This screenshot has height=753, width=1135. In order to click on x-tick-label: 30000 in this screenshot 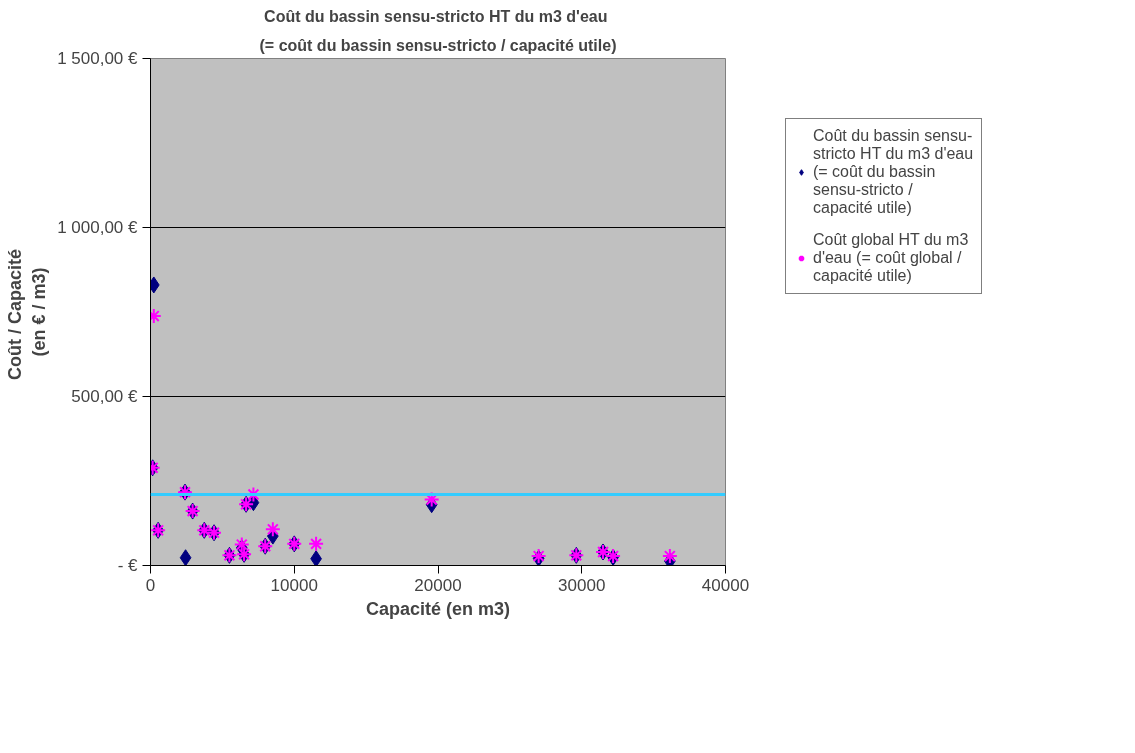, I will do `click(582, 585)`.